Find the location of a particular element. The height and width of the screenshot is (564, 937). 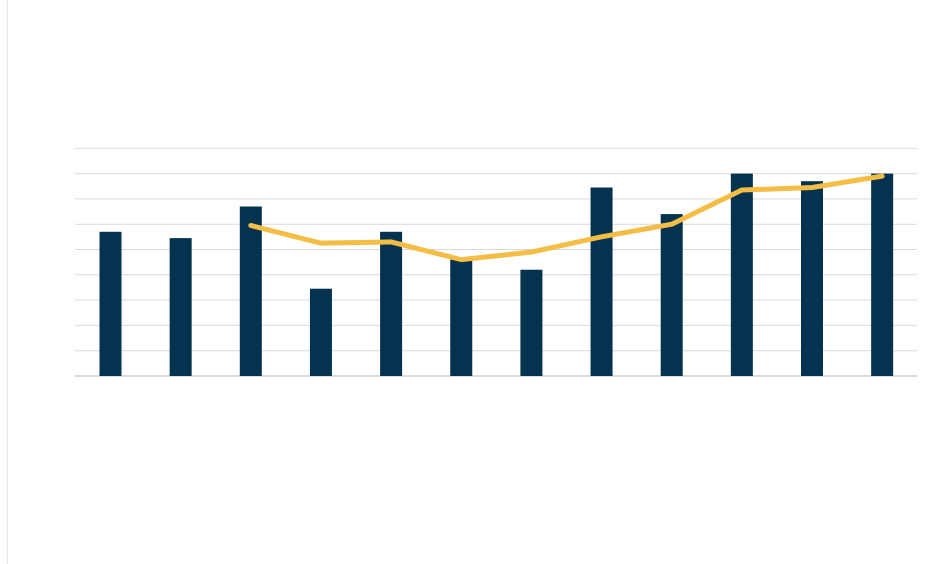

line-series is located at coordinates (566, 218).